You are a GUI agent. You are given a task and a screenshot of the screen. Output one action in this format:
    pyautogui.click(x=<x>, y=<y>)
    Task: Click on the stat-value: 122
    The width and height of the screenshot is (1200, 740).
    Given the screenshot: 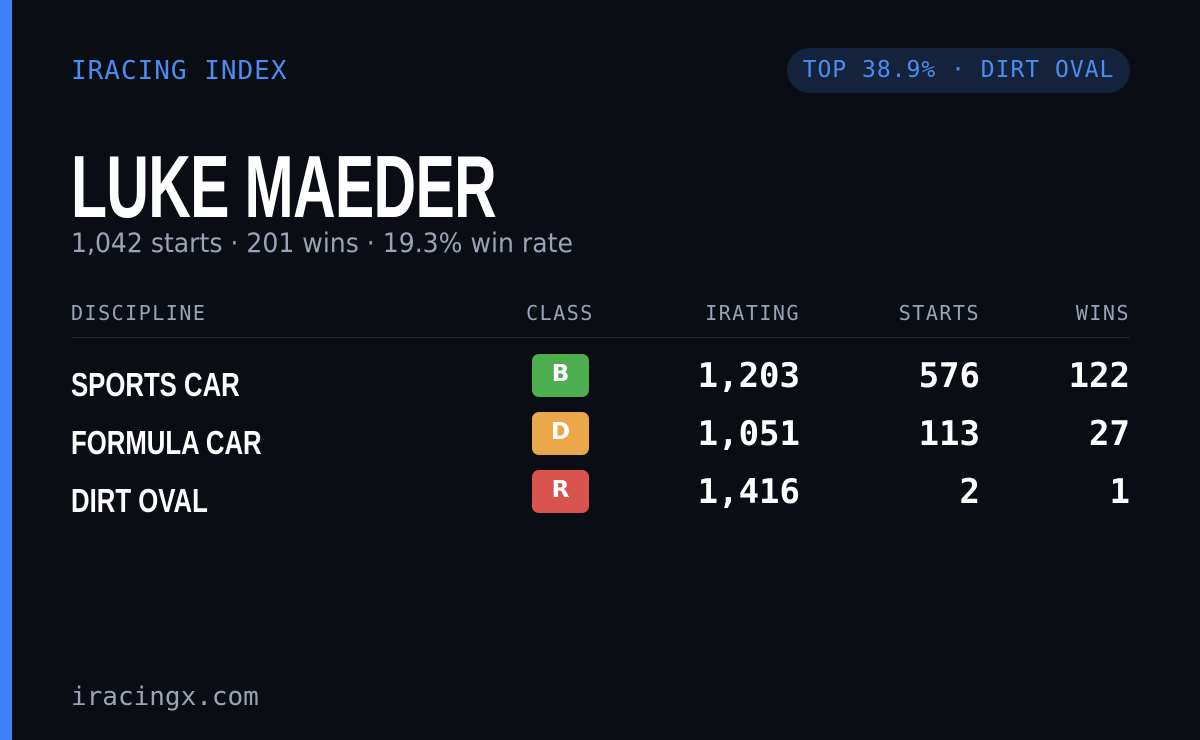 What is the action you would take?
    pyautogui.click(x=1099, y=376)
    